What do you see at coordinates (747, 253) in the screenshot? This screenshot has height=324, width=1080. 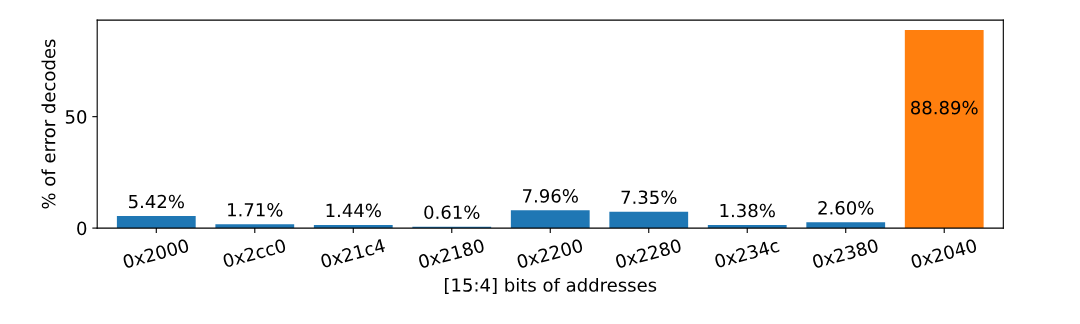 I see `x-tick-label: 0x234c` at bounding box center [747, 253].